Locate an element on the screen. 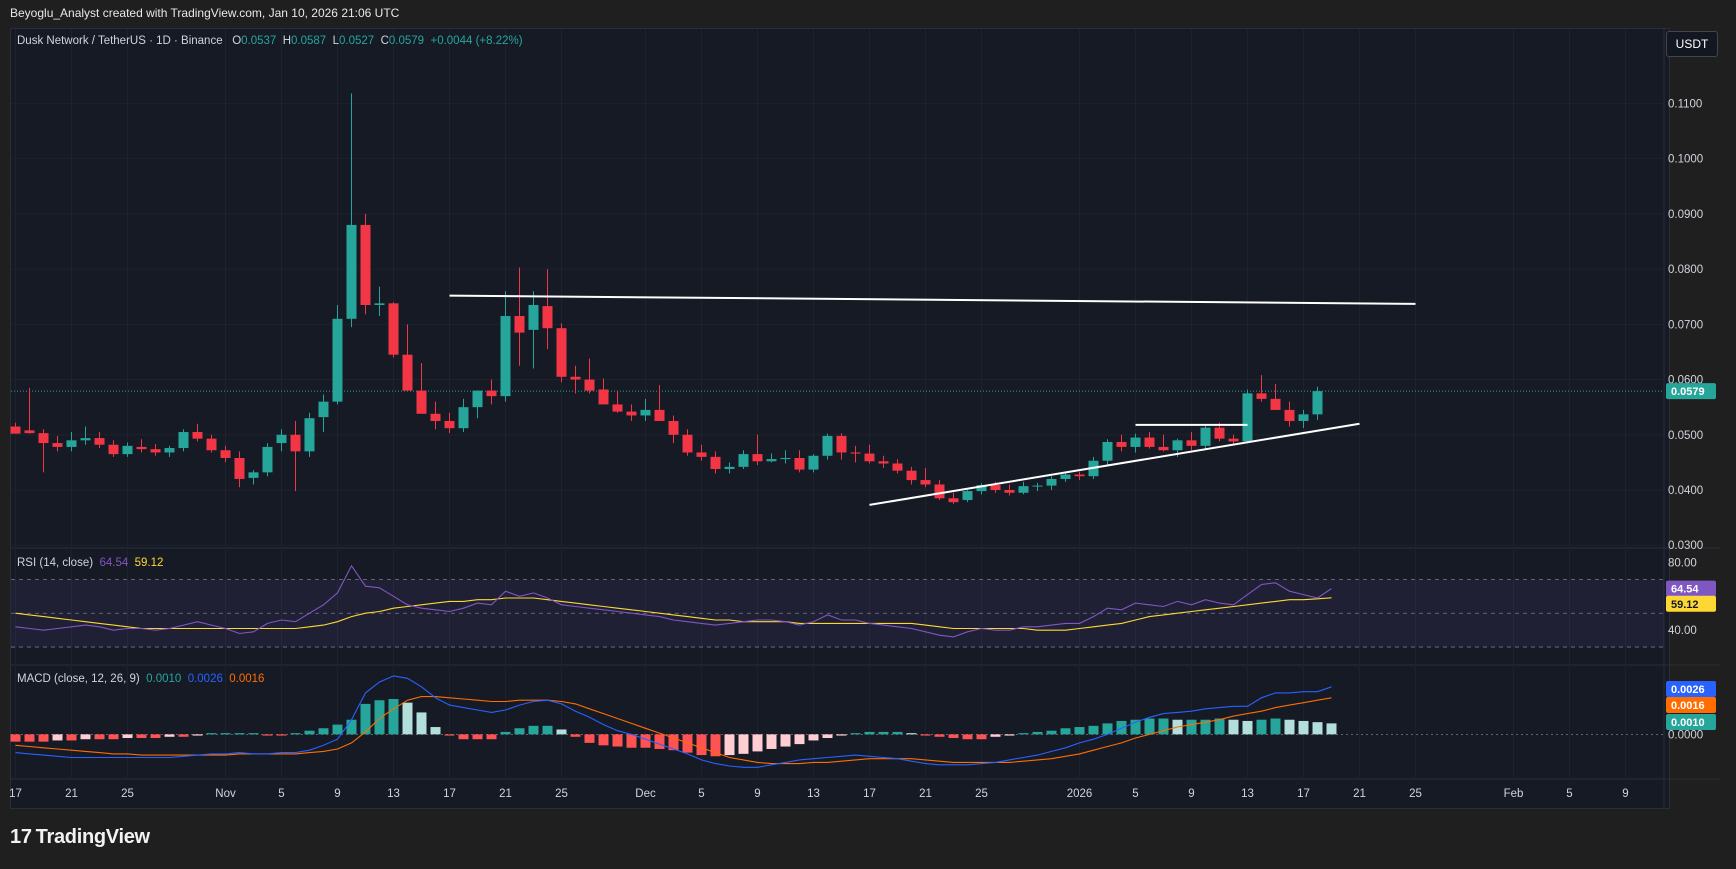 This screenshot has width=1736, height=869. price-axis-tick-label: 0.0400 is located at coordinates (1685, 491).